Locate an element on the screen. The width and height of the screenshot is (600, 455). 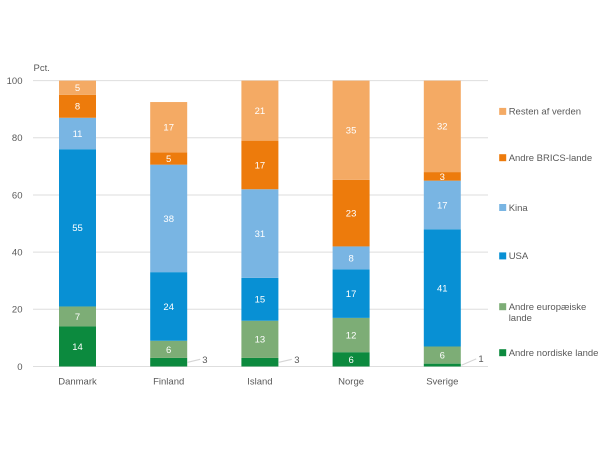
svg-text: Sverige is located at coordinates (442, 382).